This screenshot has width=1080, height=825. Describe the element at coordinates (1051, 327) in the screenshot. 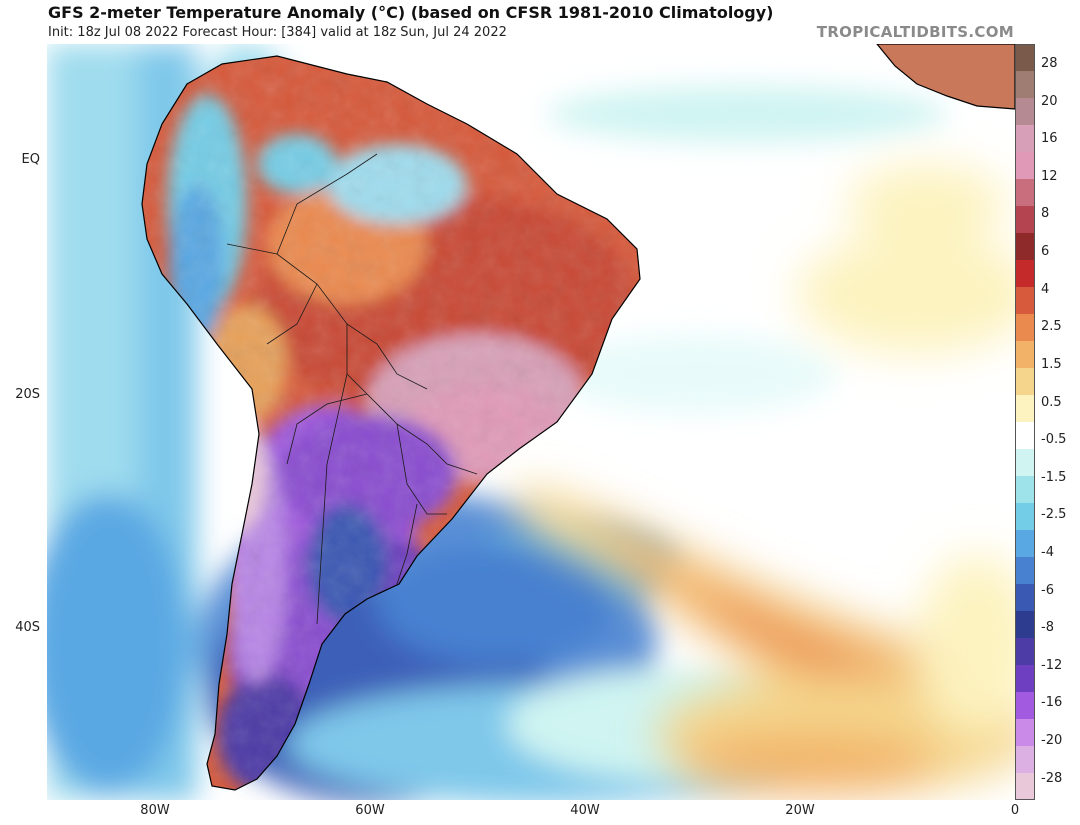

I see `colorbar-tick-label: 2.5` at that location.